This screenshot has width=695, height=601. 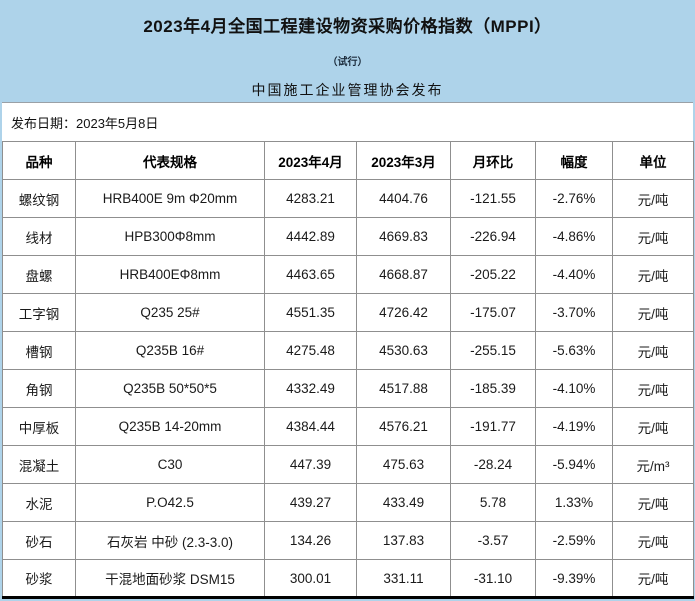 What do you see at coordinates (574, 502) in the screenshot?
I see `cell-change-pct: 1.33%` at bounding box center [574, 502].